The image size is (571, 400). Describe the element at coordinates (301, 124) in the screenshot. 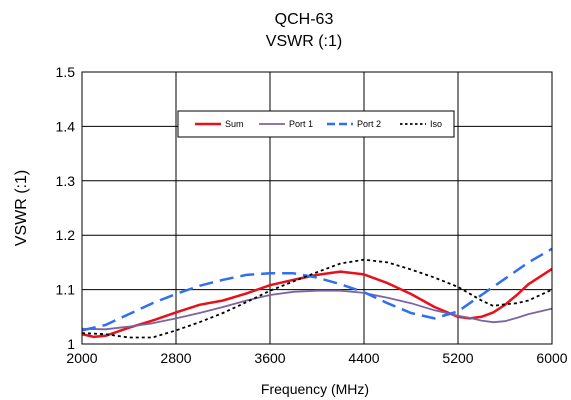

I see `legend-label: Port 1` at that location.